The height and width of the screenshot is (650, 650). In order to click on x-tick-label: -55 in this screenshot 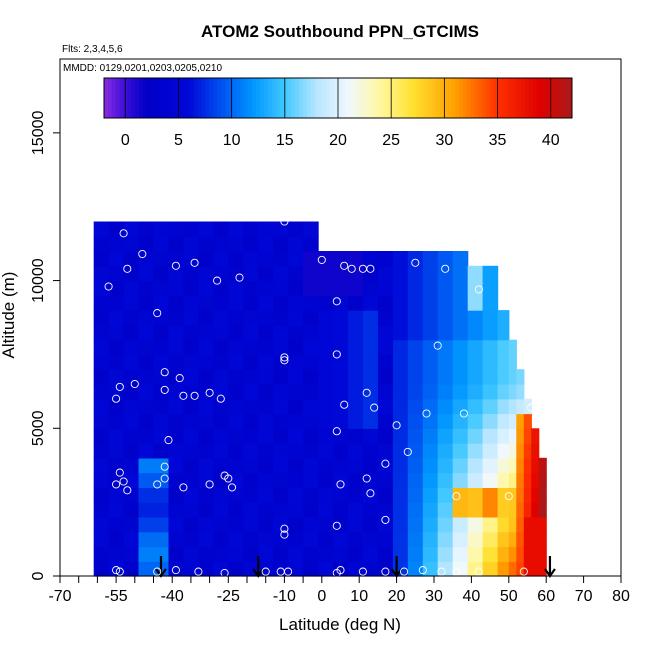, I will do `click(116, 596)`.